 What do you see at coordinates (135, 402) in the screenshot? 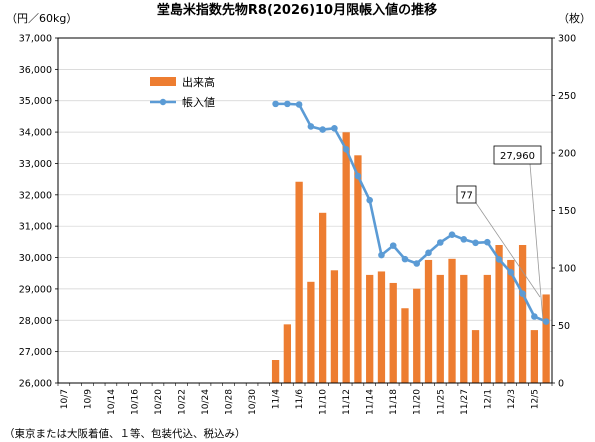
I see `x-tick-label: 10/16` at bounding box center [135, 402].